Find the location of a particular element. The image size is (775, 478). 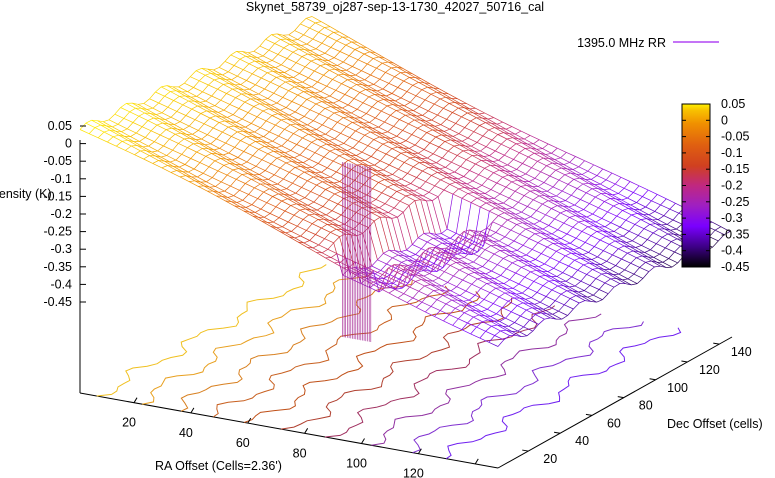

legend: 1395.0 MHz RR is located at coordinates (648, 43).